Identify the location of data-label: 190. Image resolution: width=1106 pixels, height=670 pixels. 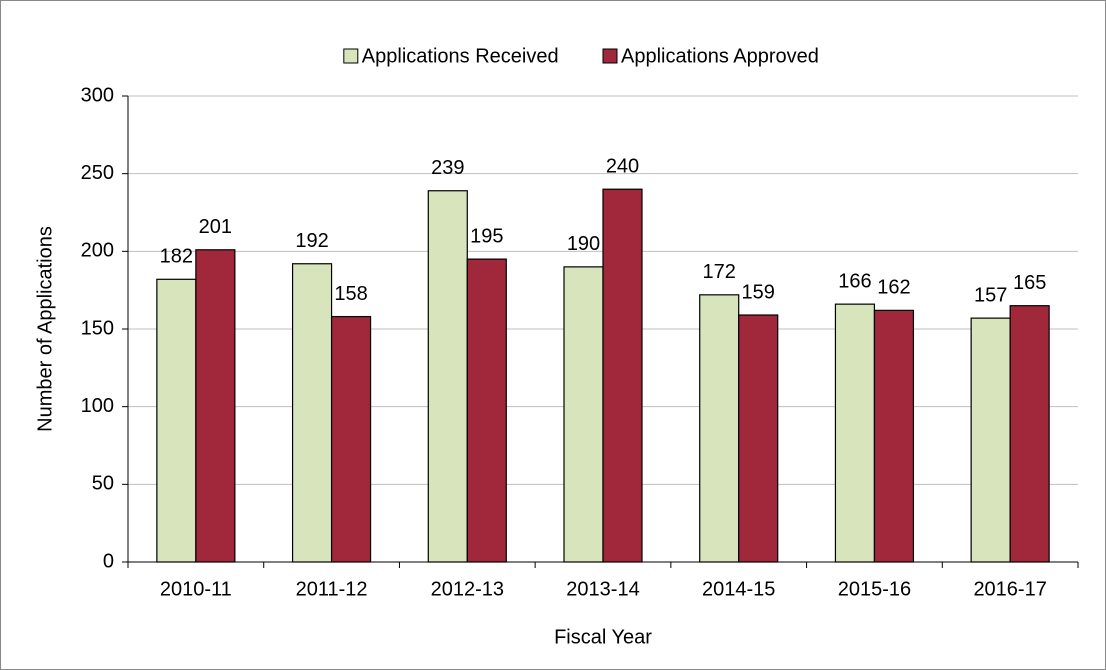
(583, 244).